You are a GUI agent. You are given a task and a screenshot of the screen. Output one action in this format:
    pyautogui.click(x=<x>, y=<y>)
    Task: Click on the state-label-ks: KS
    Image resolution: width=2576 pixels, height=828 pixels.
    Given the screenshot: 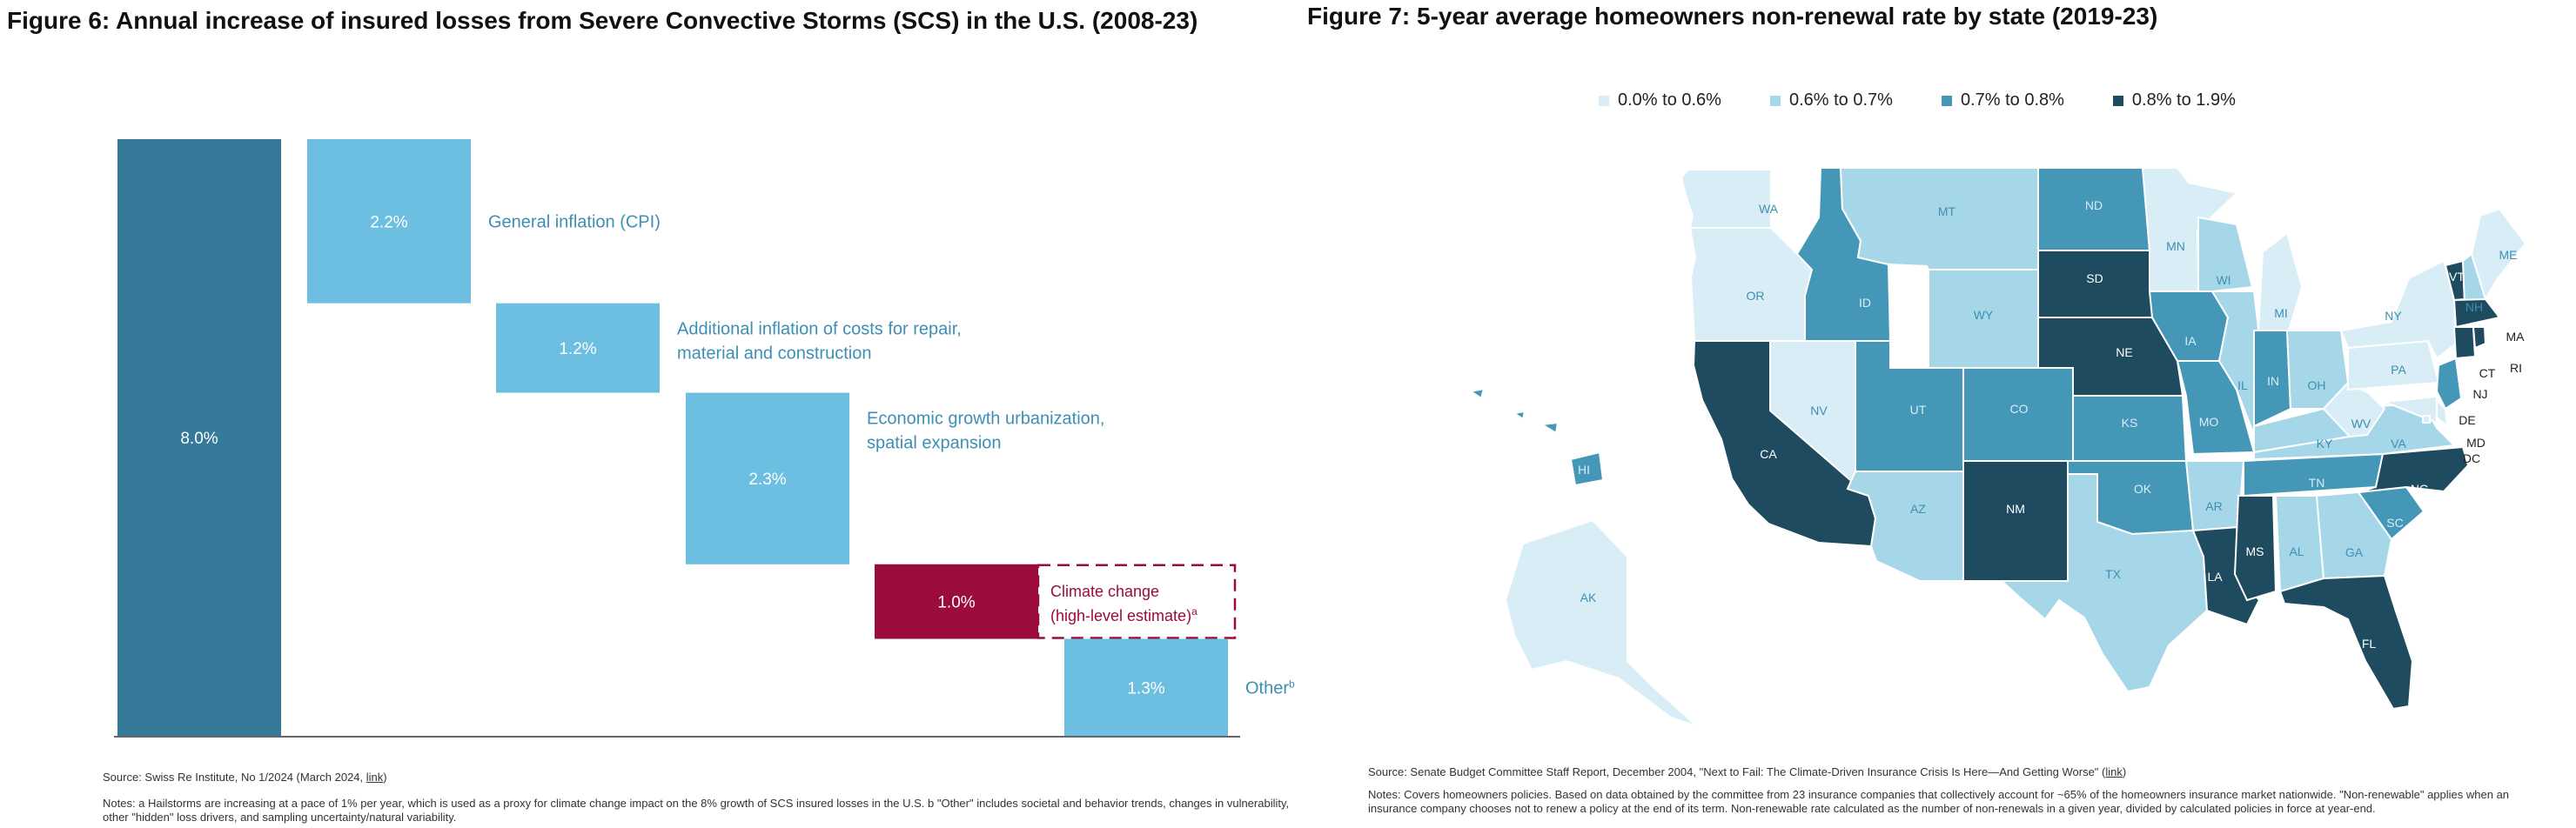 What is the action you would take?
    pyautogui.click(x=2130, y=423)
    